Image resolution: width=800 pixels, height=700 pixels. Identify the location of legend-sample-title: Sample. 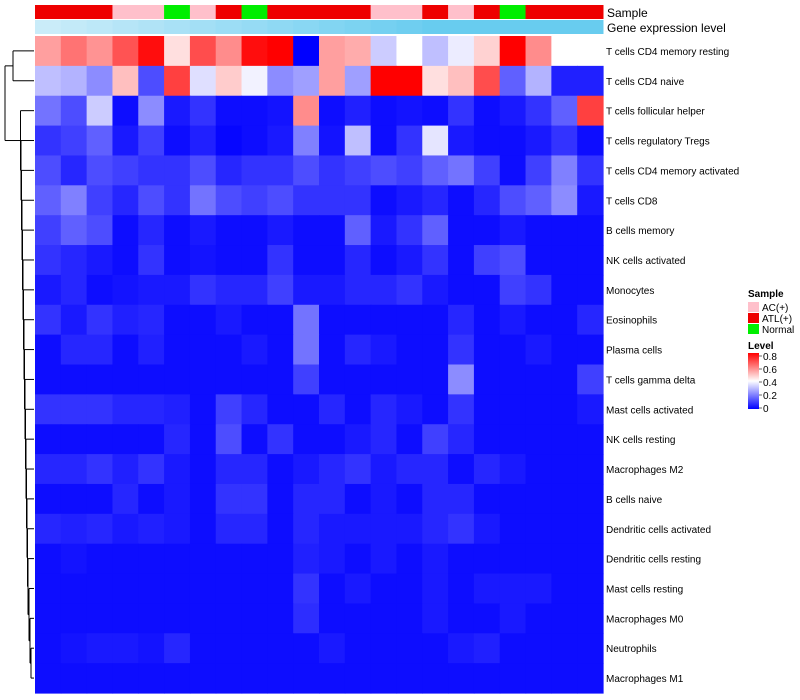
(766, 294).